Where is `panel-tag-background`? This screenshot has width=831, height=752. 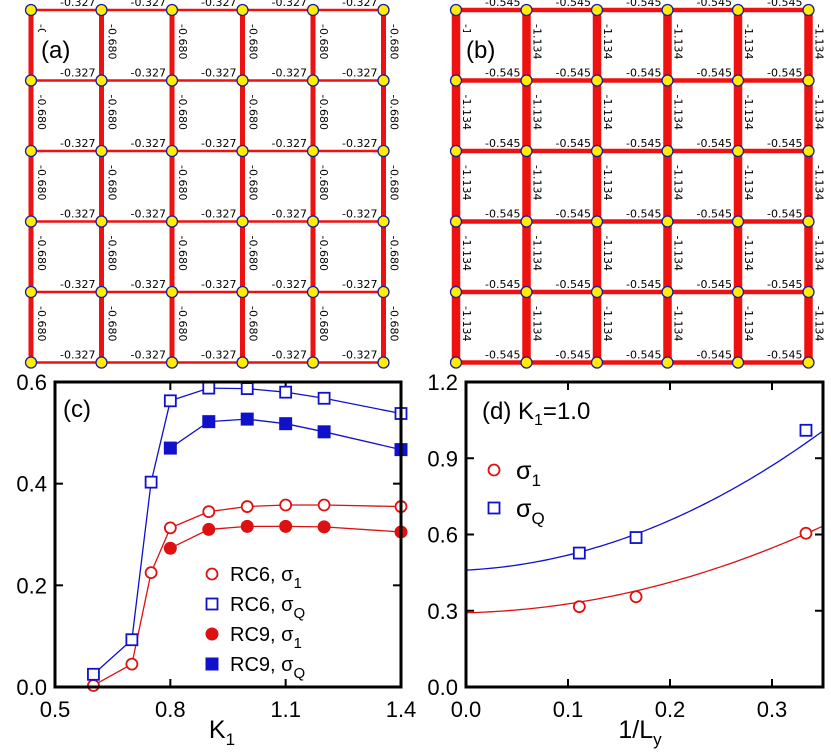 panel-tag-background is located at coordinates (486, 50).